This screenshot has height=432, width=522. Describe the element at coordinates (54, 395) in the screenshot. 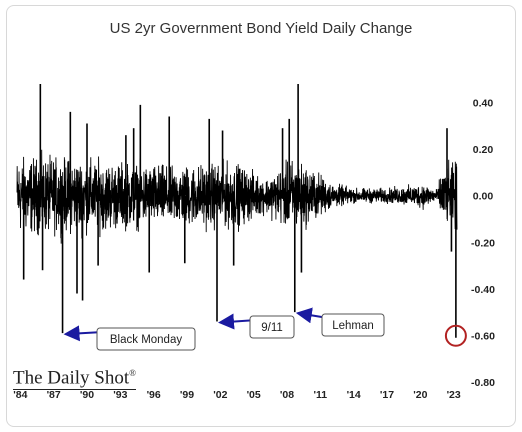

I see `x-tick-label: '87` at that location.